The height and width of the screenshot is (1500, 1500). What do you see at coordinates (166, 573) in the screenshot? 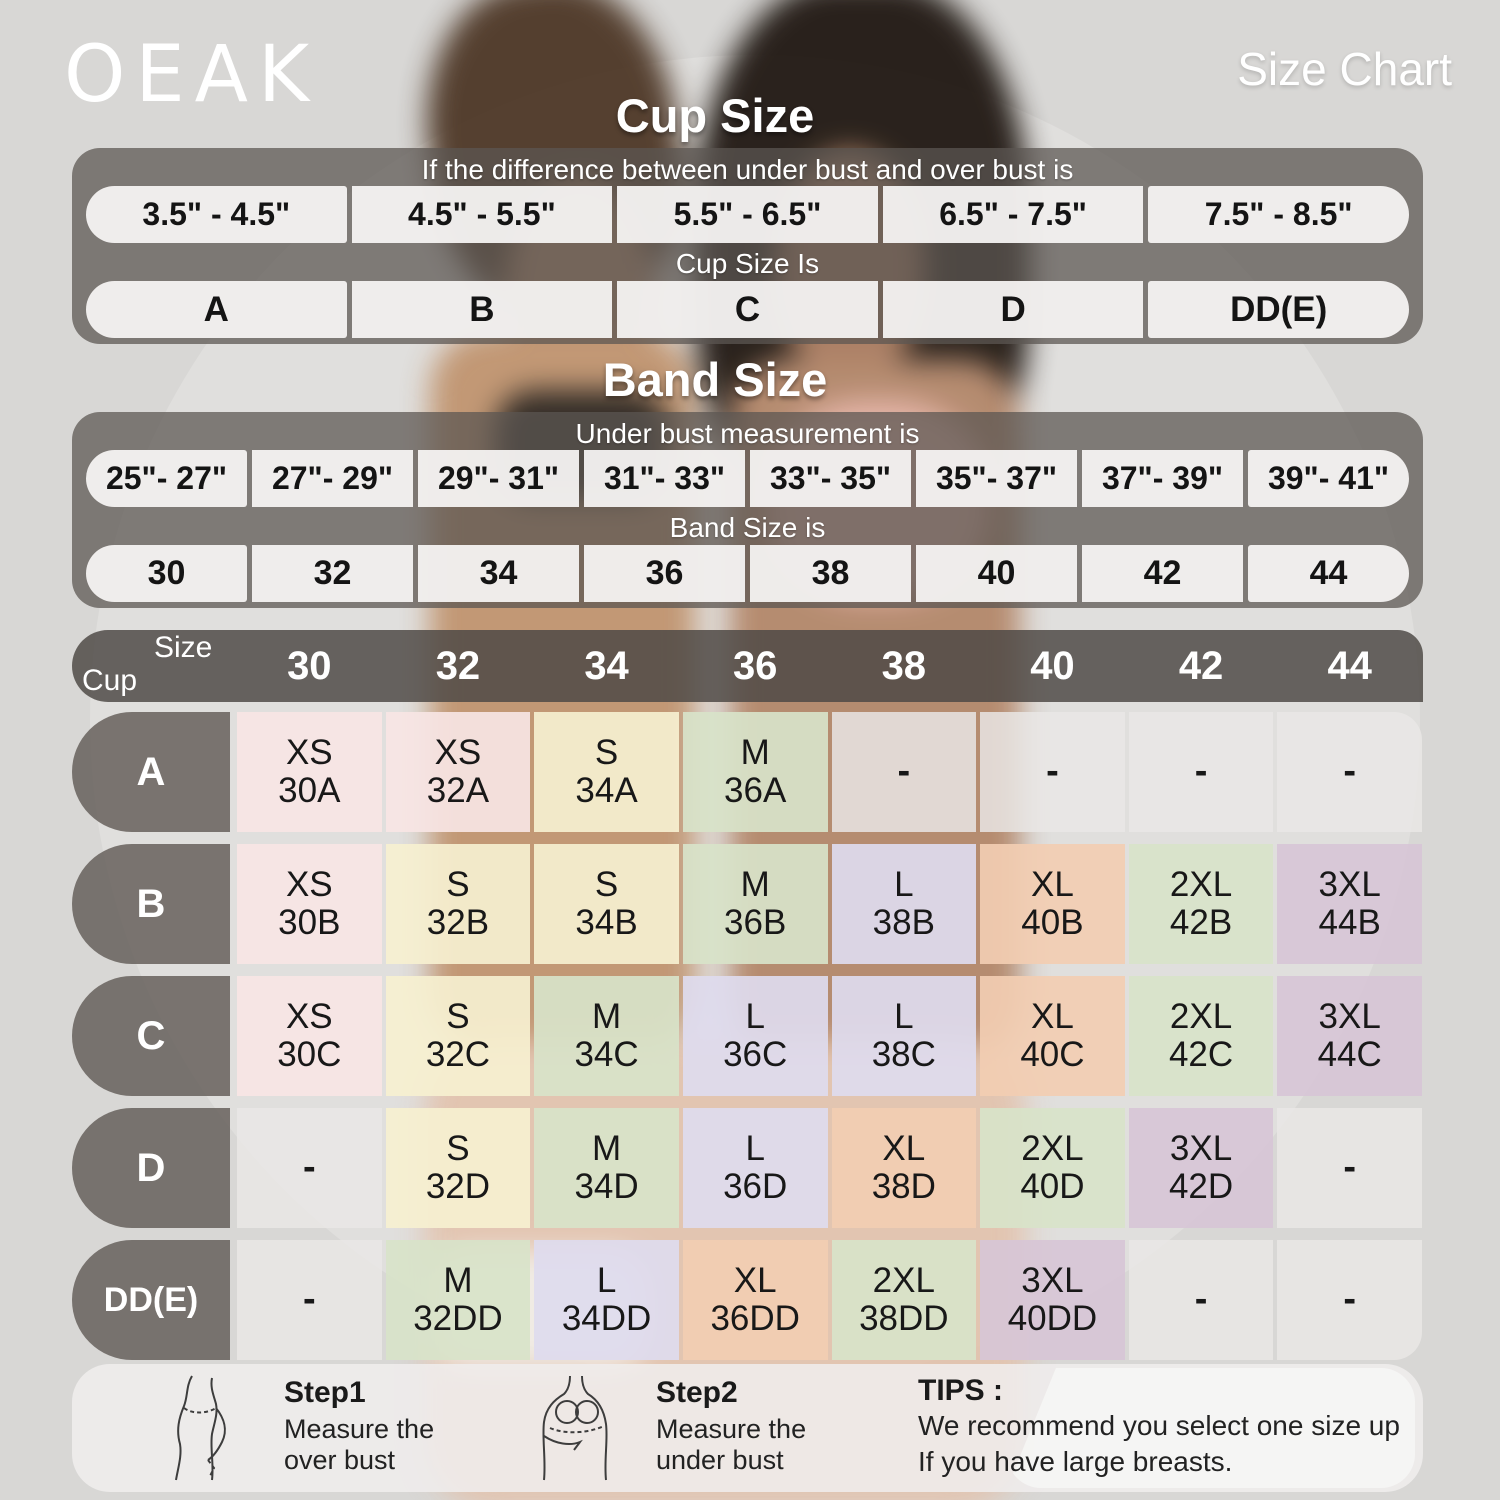
I see `band-value-segment: 30` at bounding box center [166, 573].